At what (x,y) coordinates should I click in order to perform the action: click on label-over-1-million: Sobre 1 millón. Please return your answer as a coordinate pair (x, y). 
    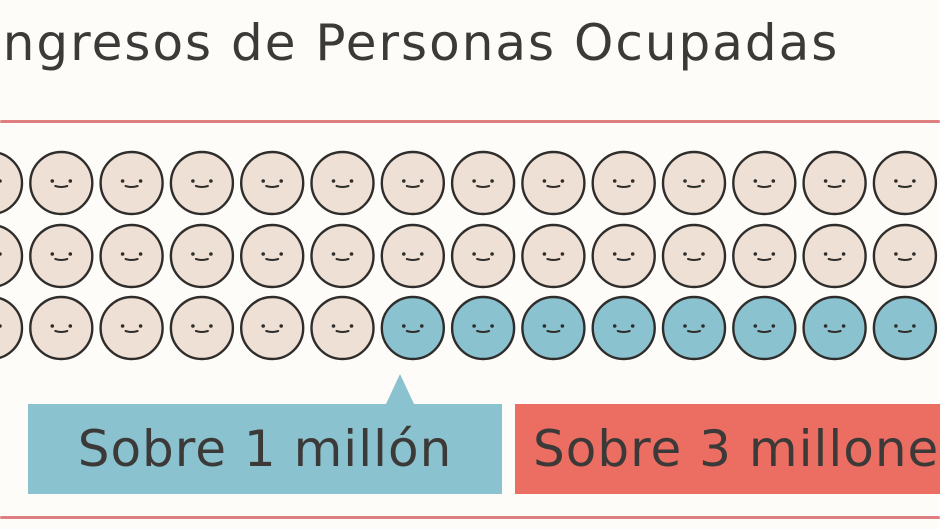
    Looking at the image, I should click on (265, 449).